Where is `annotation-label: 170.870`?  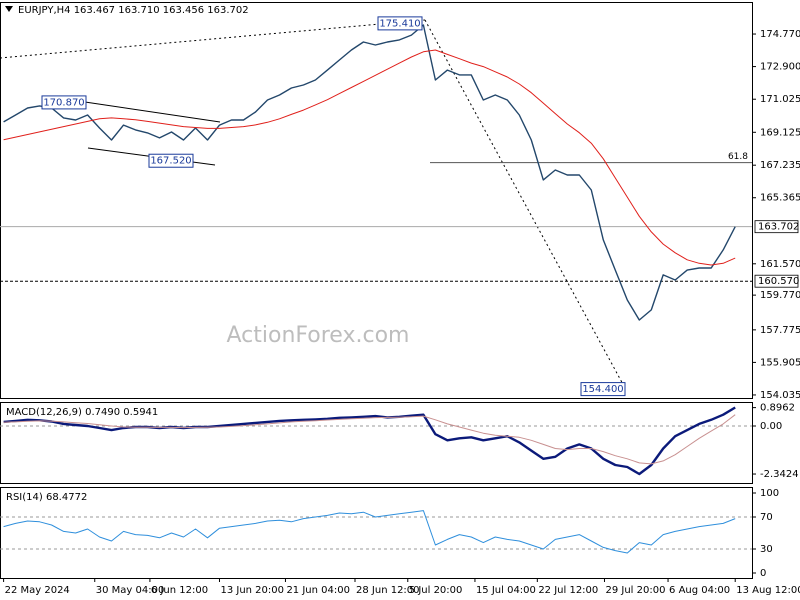
annotation-label: 170.870 is located at coordinates (63, 102).